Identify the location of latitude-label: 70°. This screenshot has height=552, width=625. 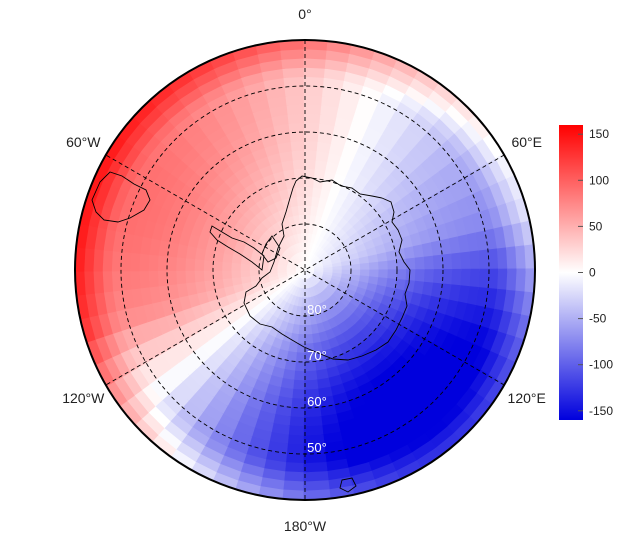
(317, 355).